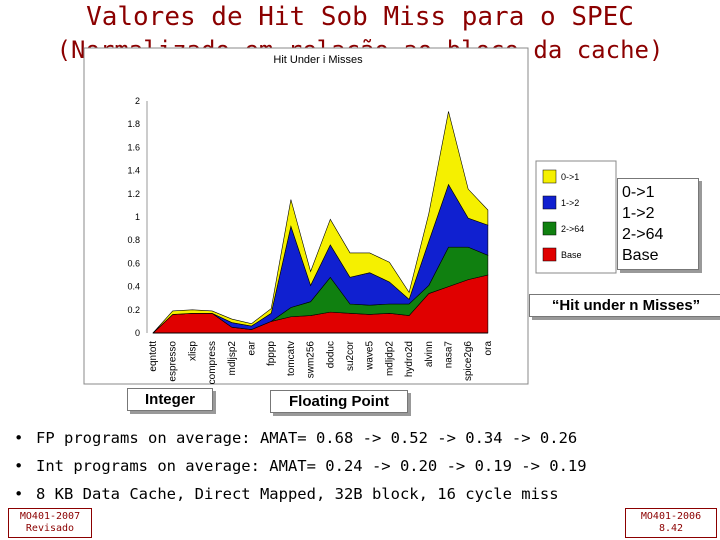  I want to click on y-tick-label: 0.2, so click(133, 310).